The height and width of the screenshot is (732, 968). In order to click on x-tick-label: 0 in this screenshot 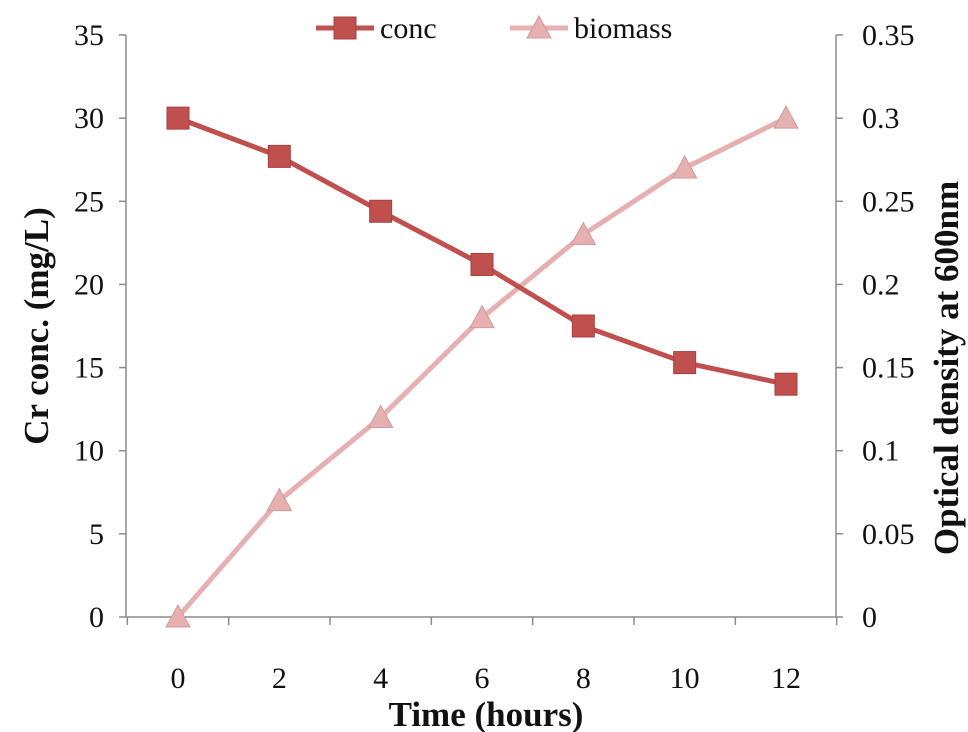, I will do `click(178, 678)`.